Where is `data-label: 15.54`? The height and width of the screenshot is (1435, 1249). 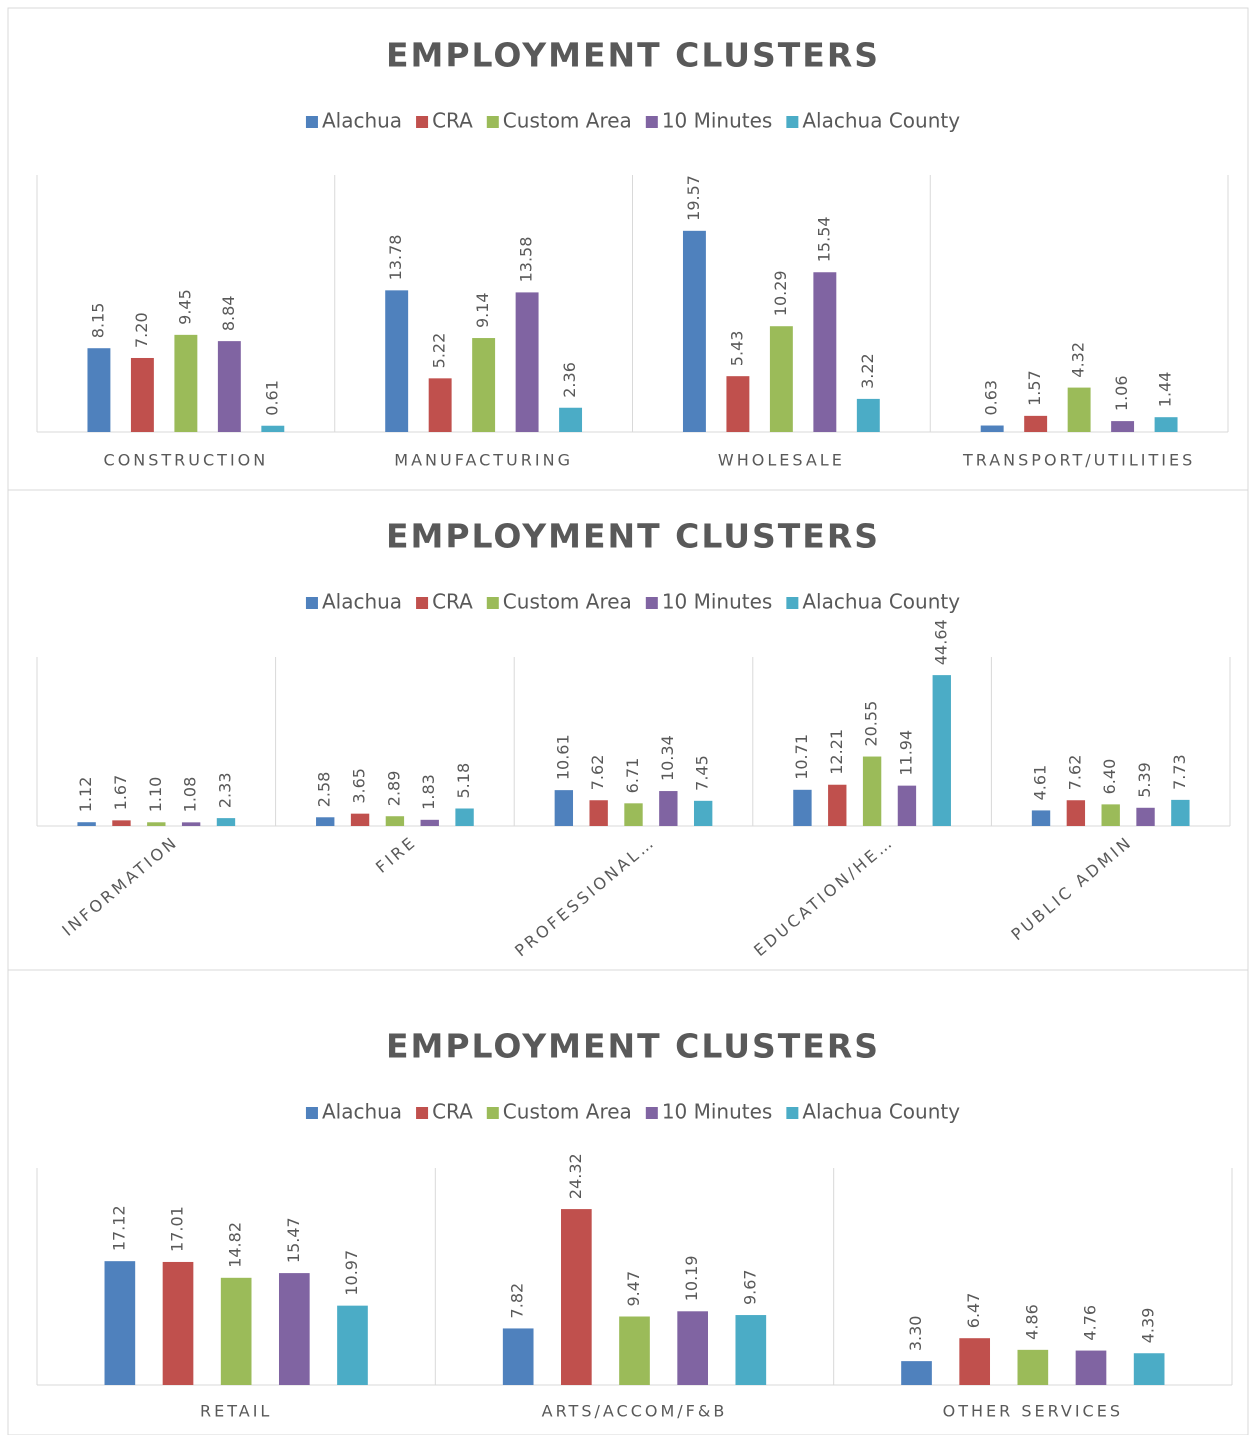 data-label: 15.54 is located at coordinates (823, 239).